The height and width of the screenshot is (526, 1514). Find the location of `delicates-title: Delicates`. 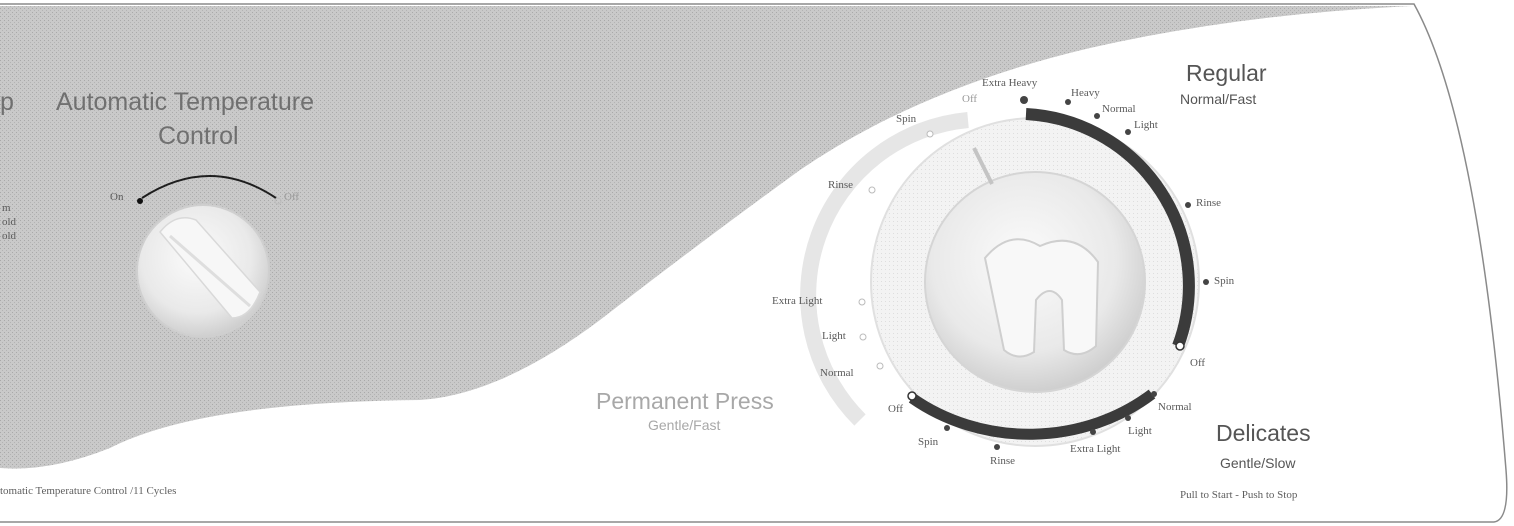

delicates-title: Delicates is located at coordinates (1263, 433).